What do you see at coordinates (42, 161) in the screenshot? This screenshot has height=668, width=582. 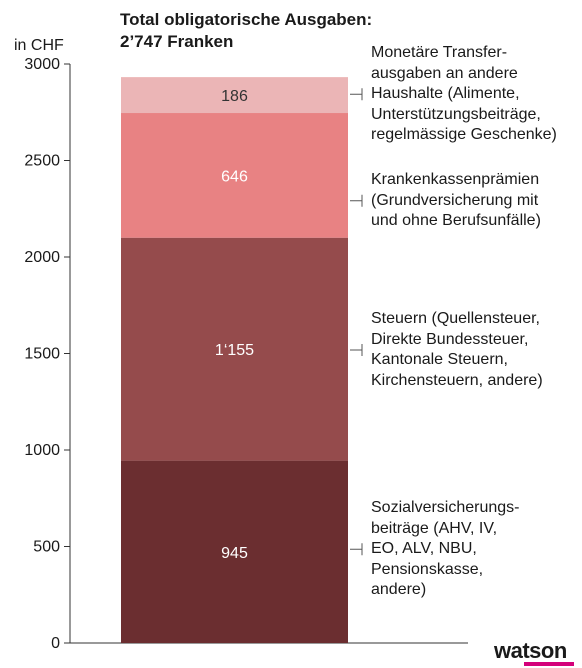 I see `y-tick-label: 2500` at bounding box center [42, 161].